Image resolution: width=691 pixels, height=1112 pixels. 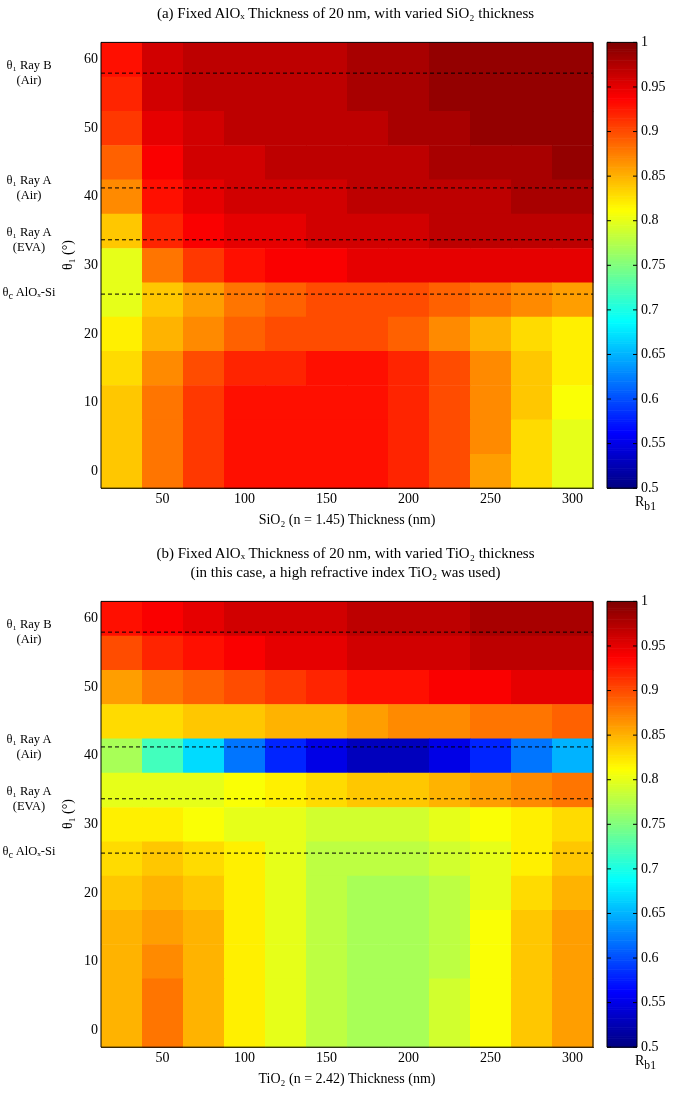 I want to click on x-axis-title: SiO₂ (n = 1.45) Thickness (nm), so click(x=347, y=520).